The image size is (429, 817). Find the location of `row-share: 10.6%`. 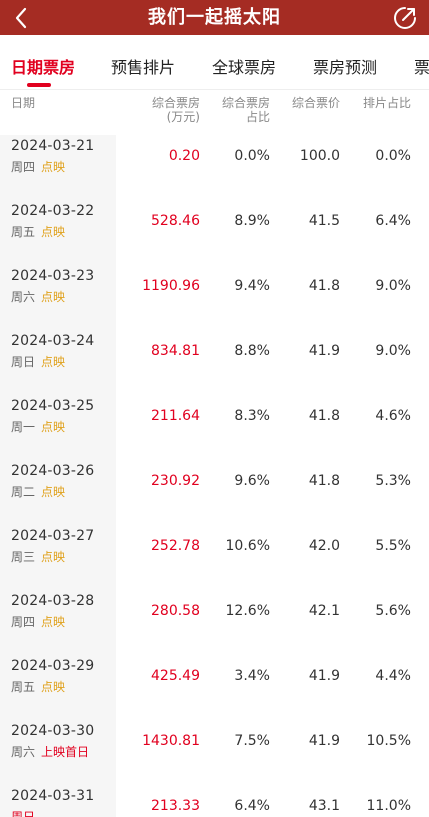

row-share: 10.6% is located at coordinates (247, 546).